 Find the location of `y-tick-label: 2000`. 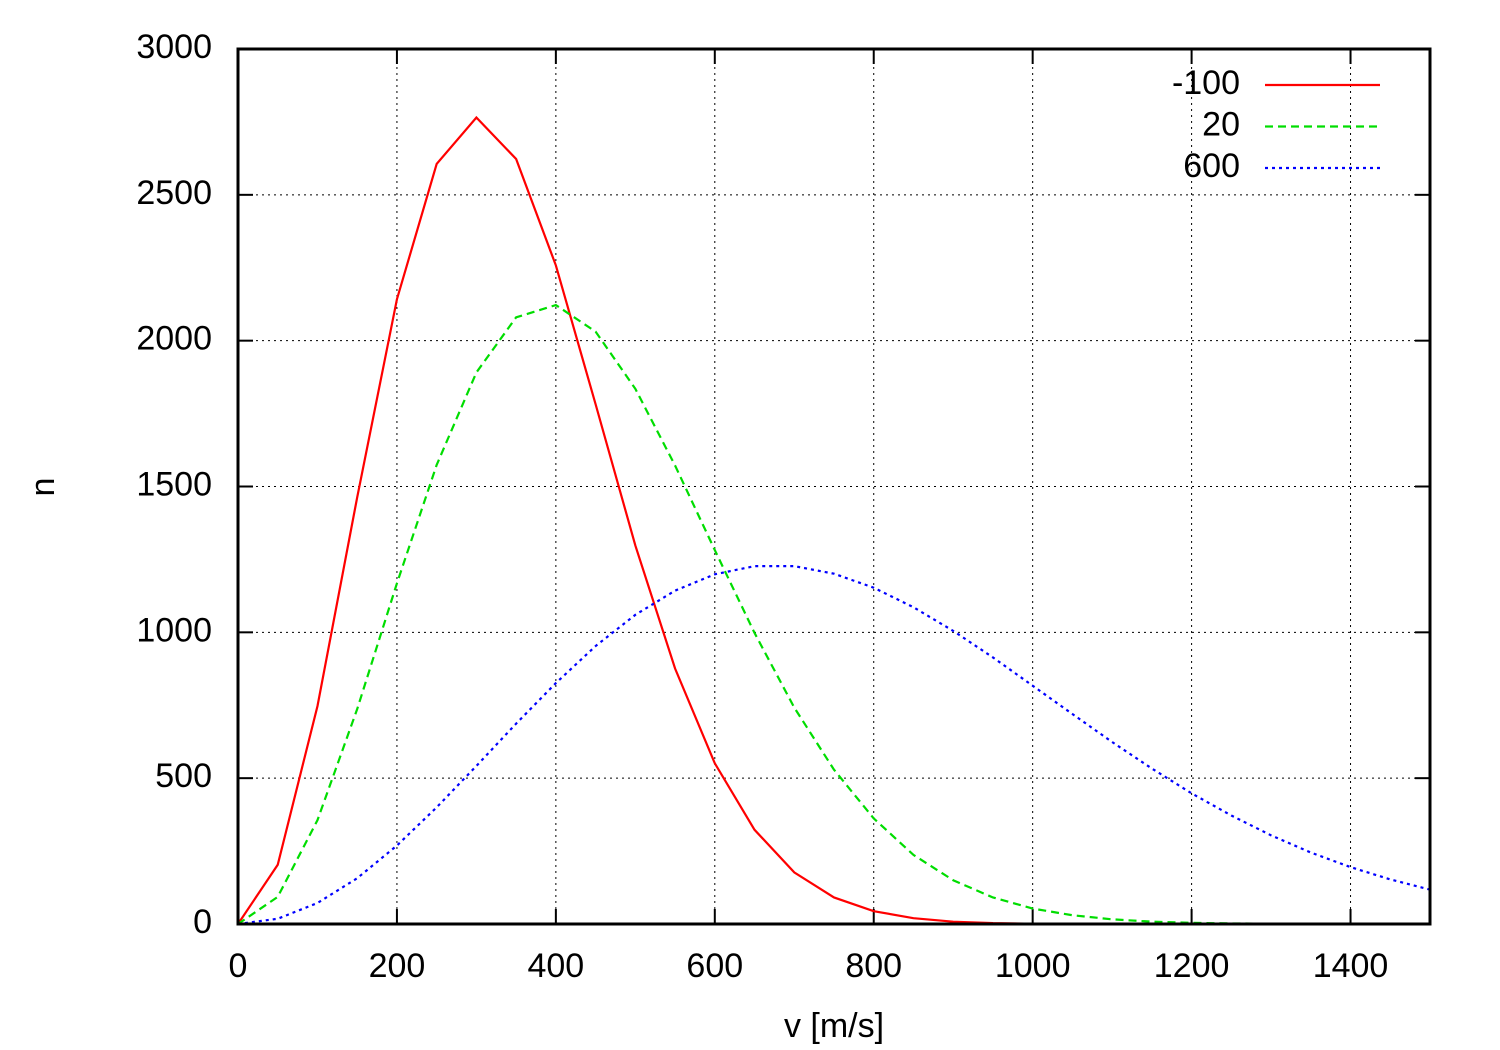

y-tick-label: 2000 is located at coordinates (174, 339).